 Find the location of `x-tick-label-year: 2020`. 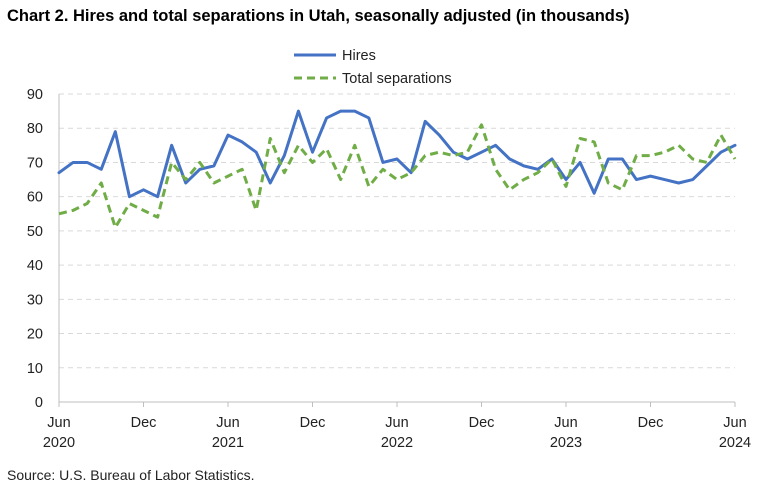

x-tick-label-year: 2020 is located at coordinates (59, 443).